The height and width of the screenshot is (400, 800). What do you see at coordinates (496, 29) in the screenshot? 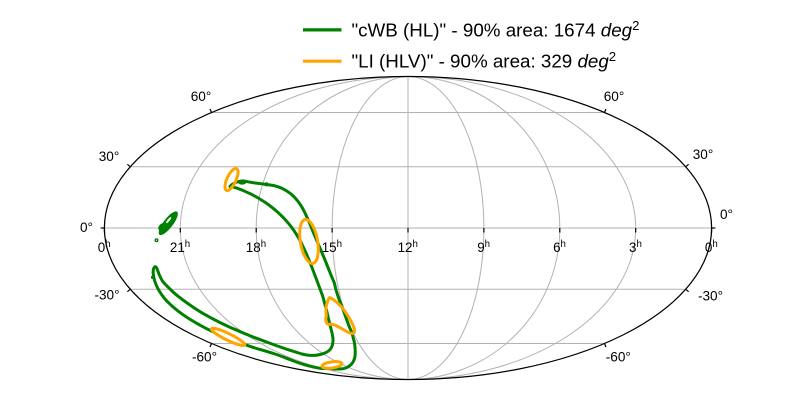
I see `svg-text:"cWB (HL)" - 90% area: 1674 de: "cWB (HL)" - 90% area: 1674 deg2` at bounding box center [496, 29].